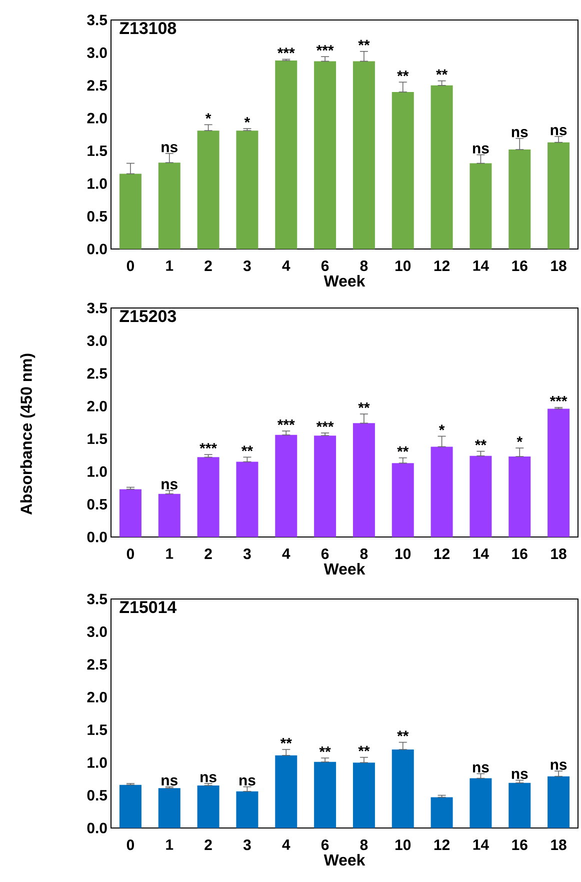 The image size is (581, 882). Describe the element at coordinates (97, 216) in the screenshot. I see `y-tick-label: 0.5` at that location.